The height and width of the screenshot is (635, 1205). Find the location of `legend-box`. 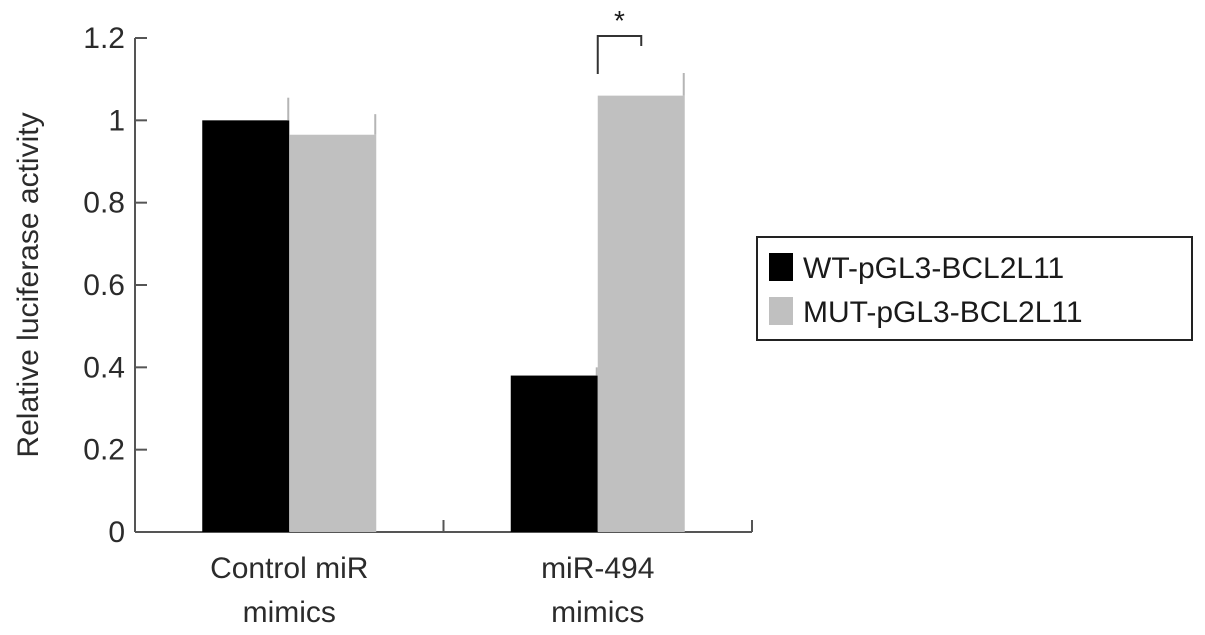

legend-box is located at coordinates (974, 288).